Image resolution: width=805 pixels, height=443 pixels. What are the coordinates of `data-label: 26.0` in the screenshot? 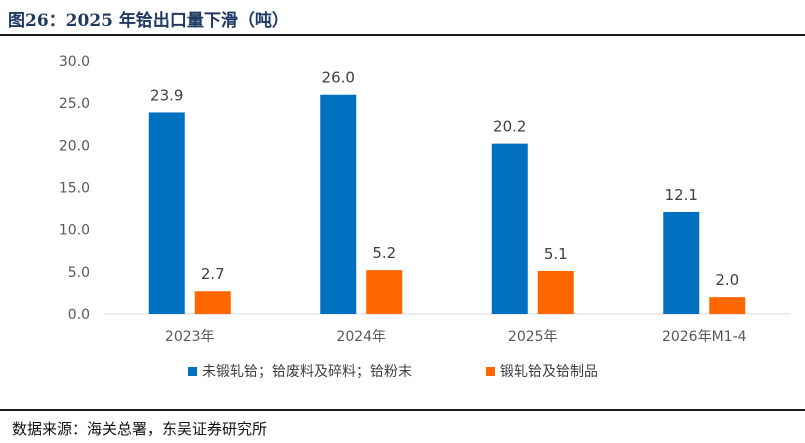 It's located at (338, 78).